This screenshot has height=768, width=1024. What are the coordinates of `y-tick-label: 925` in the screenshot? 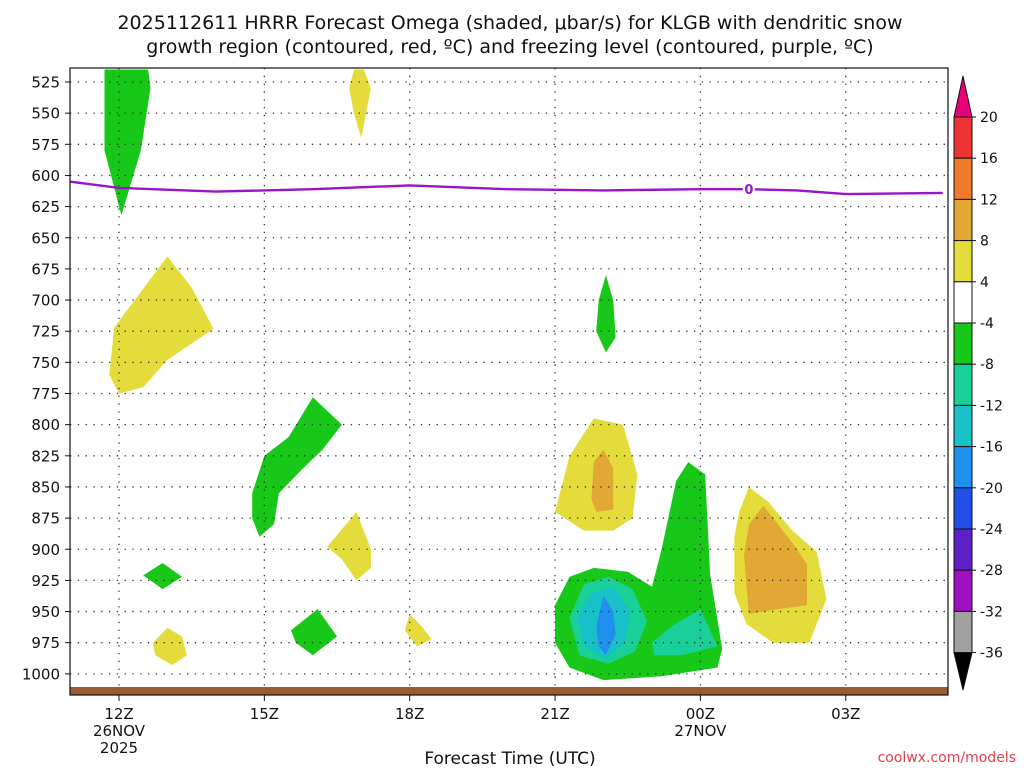 It's located at (45, 581).